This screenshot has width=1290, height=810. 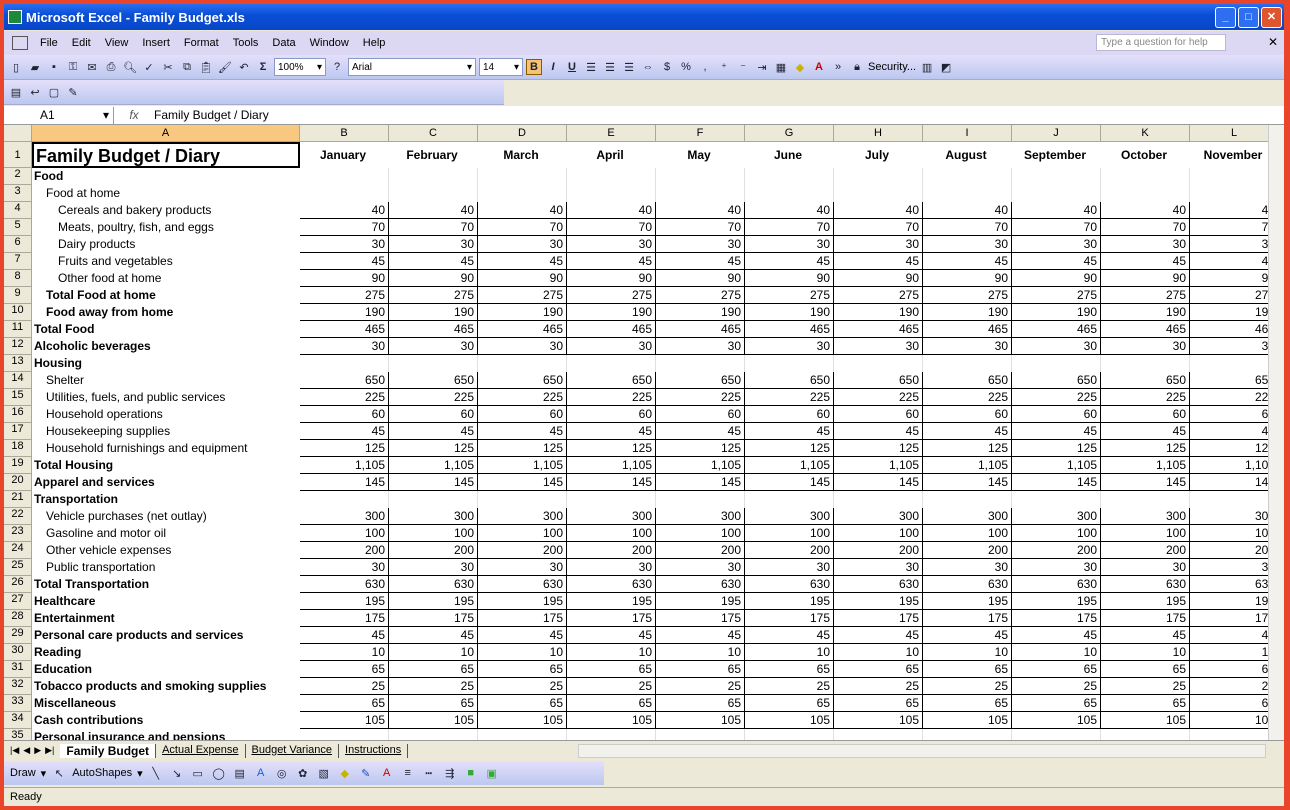 I want to click on open-icon: ▰, so click(x=35, y=67).